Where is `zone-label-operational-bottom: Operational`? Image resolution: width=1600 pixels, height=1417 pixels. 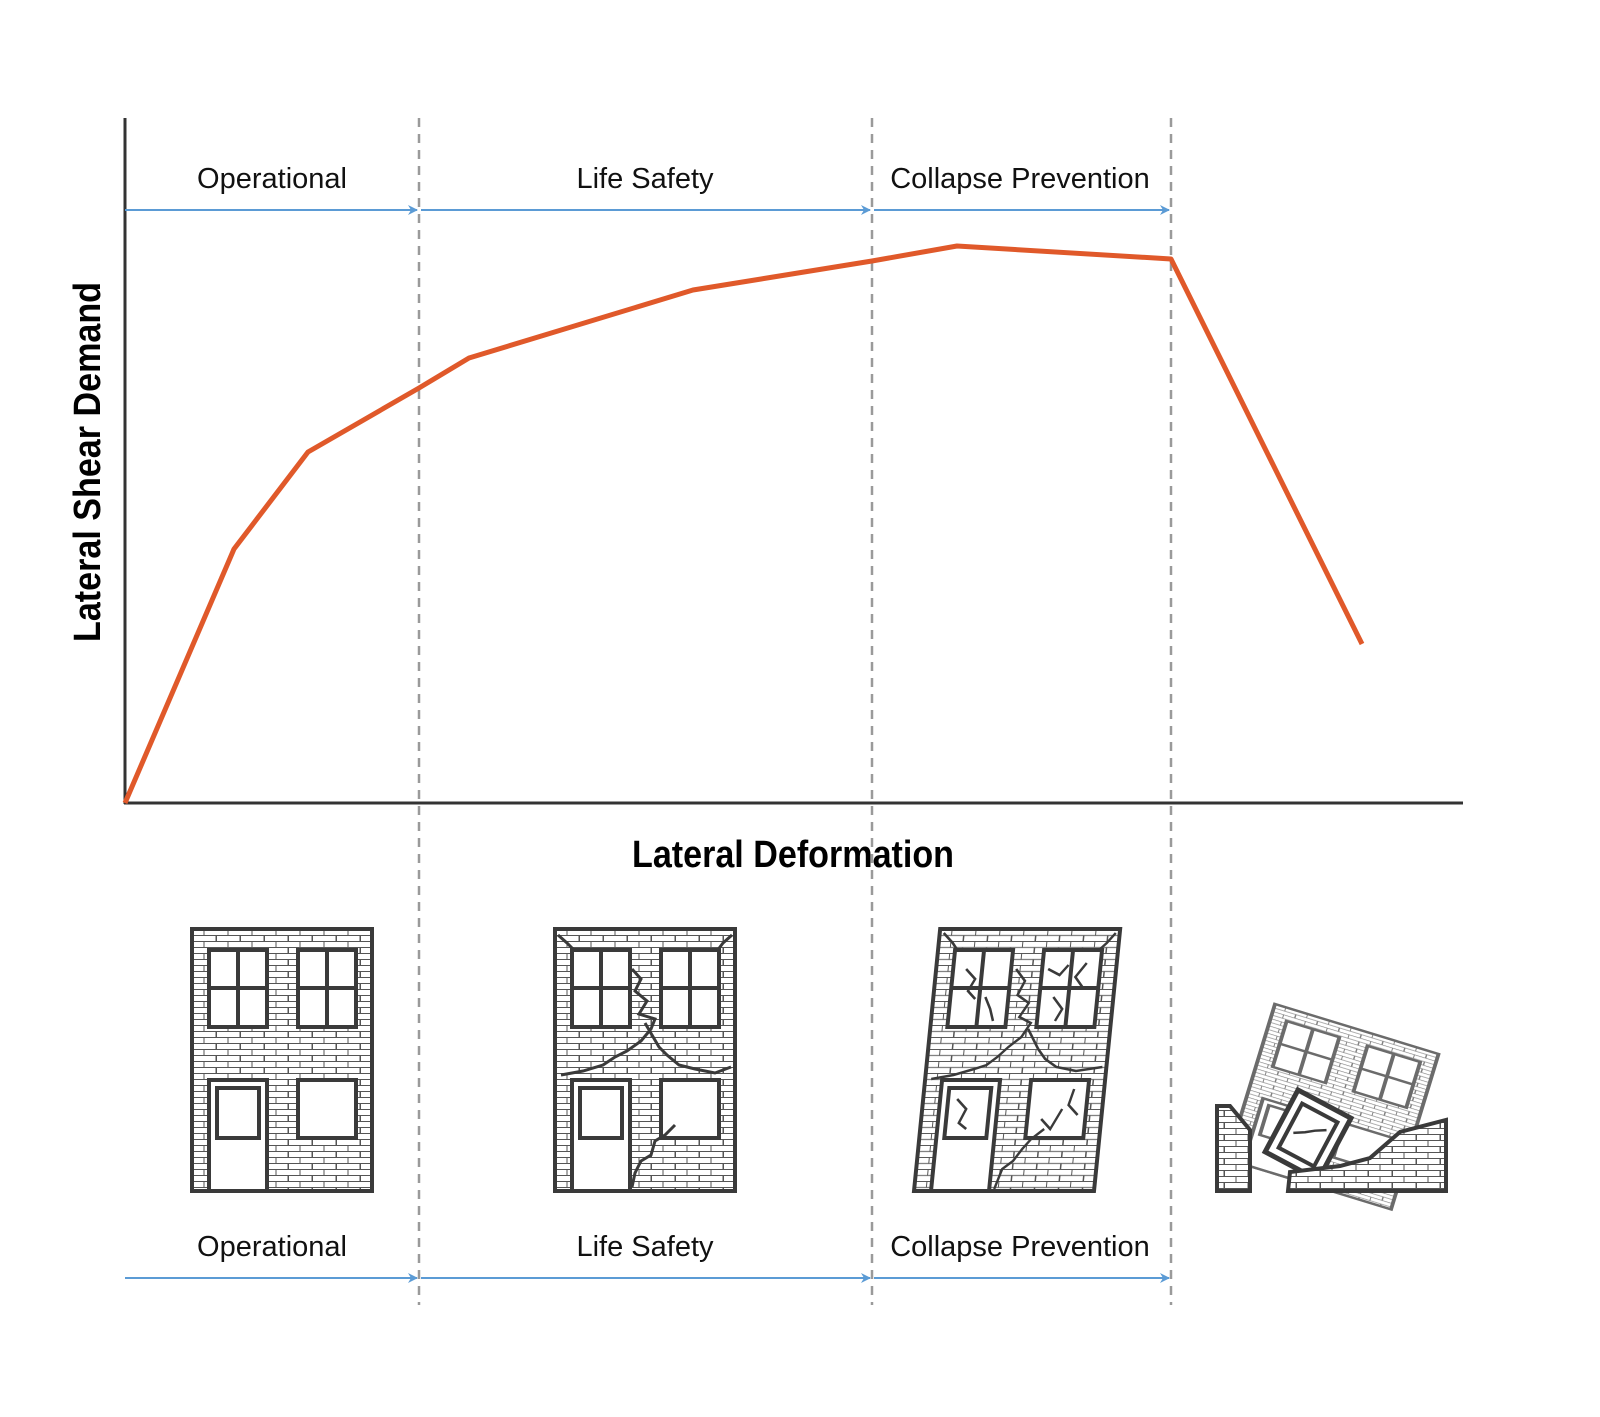 zone-label-operational-bottom: Operational is located at coordinates (272, 1247).